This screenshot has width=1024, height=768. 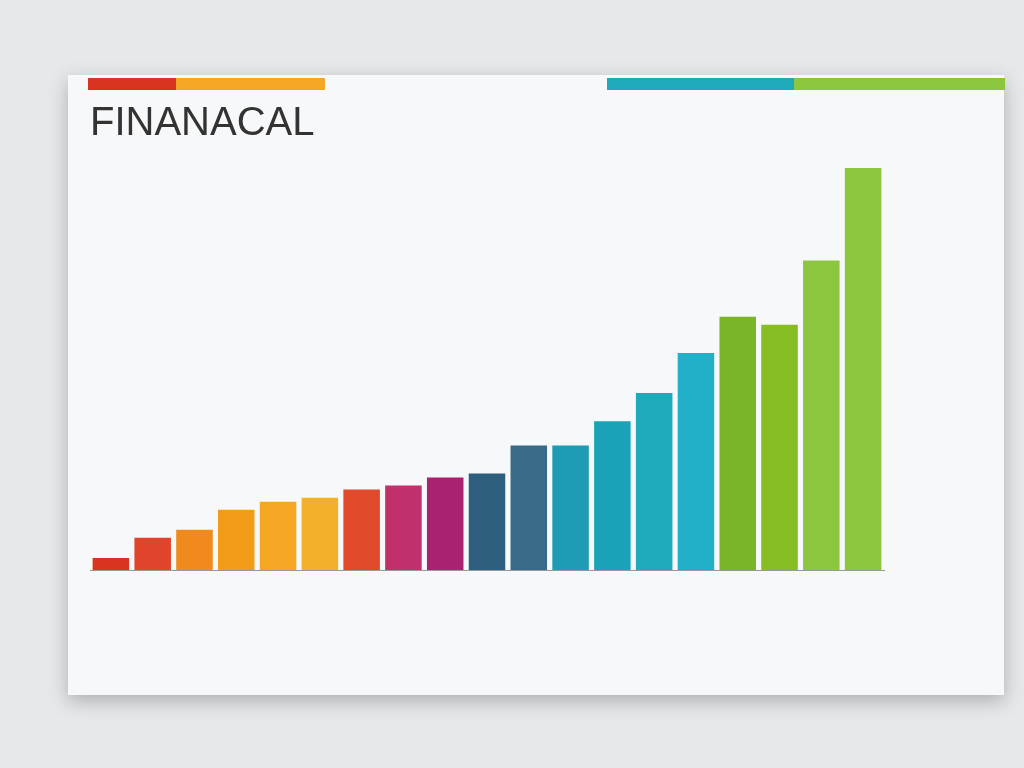 What do you see at coordinates (202, 121) in the screenshot?
I see `chart-title: FINANACAL` at bounding box center [202, 121].